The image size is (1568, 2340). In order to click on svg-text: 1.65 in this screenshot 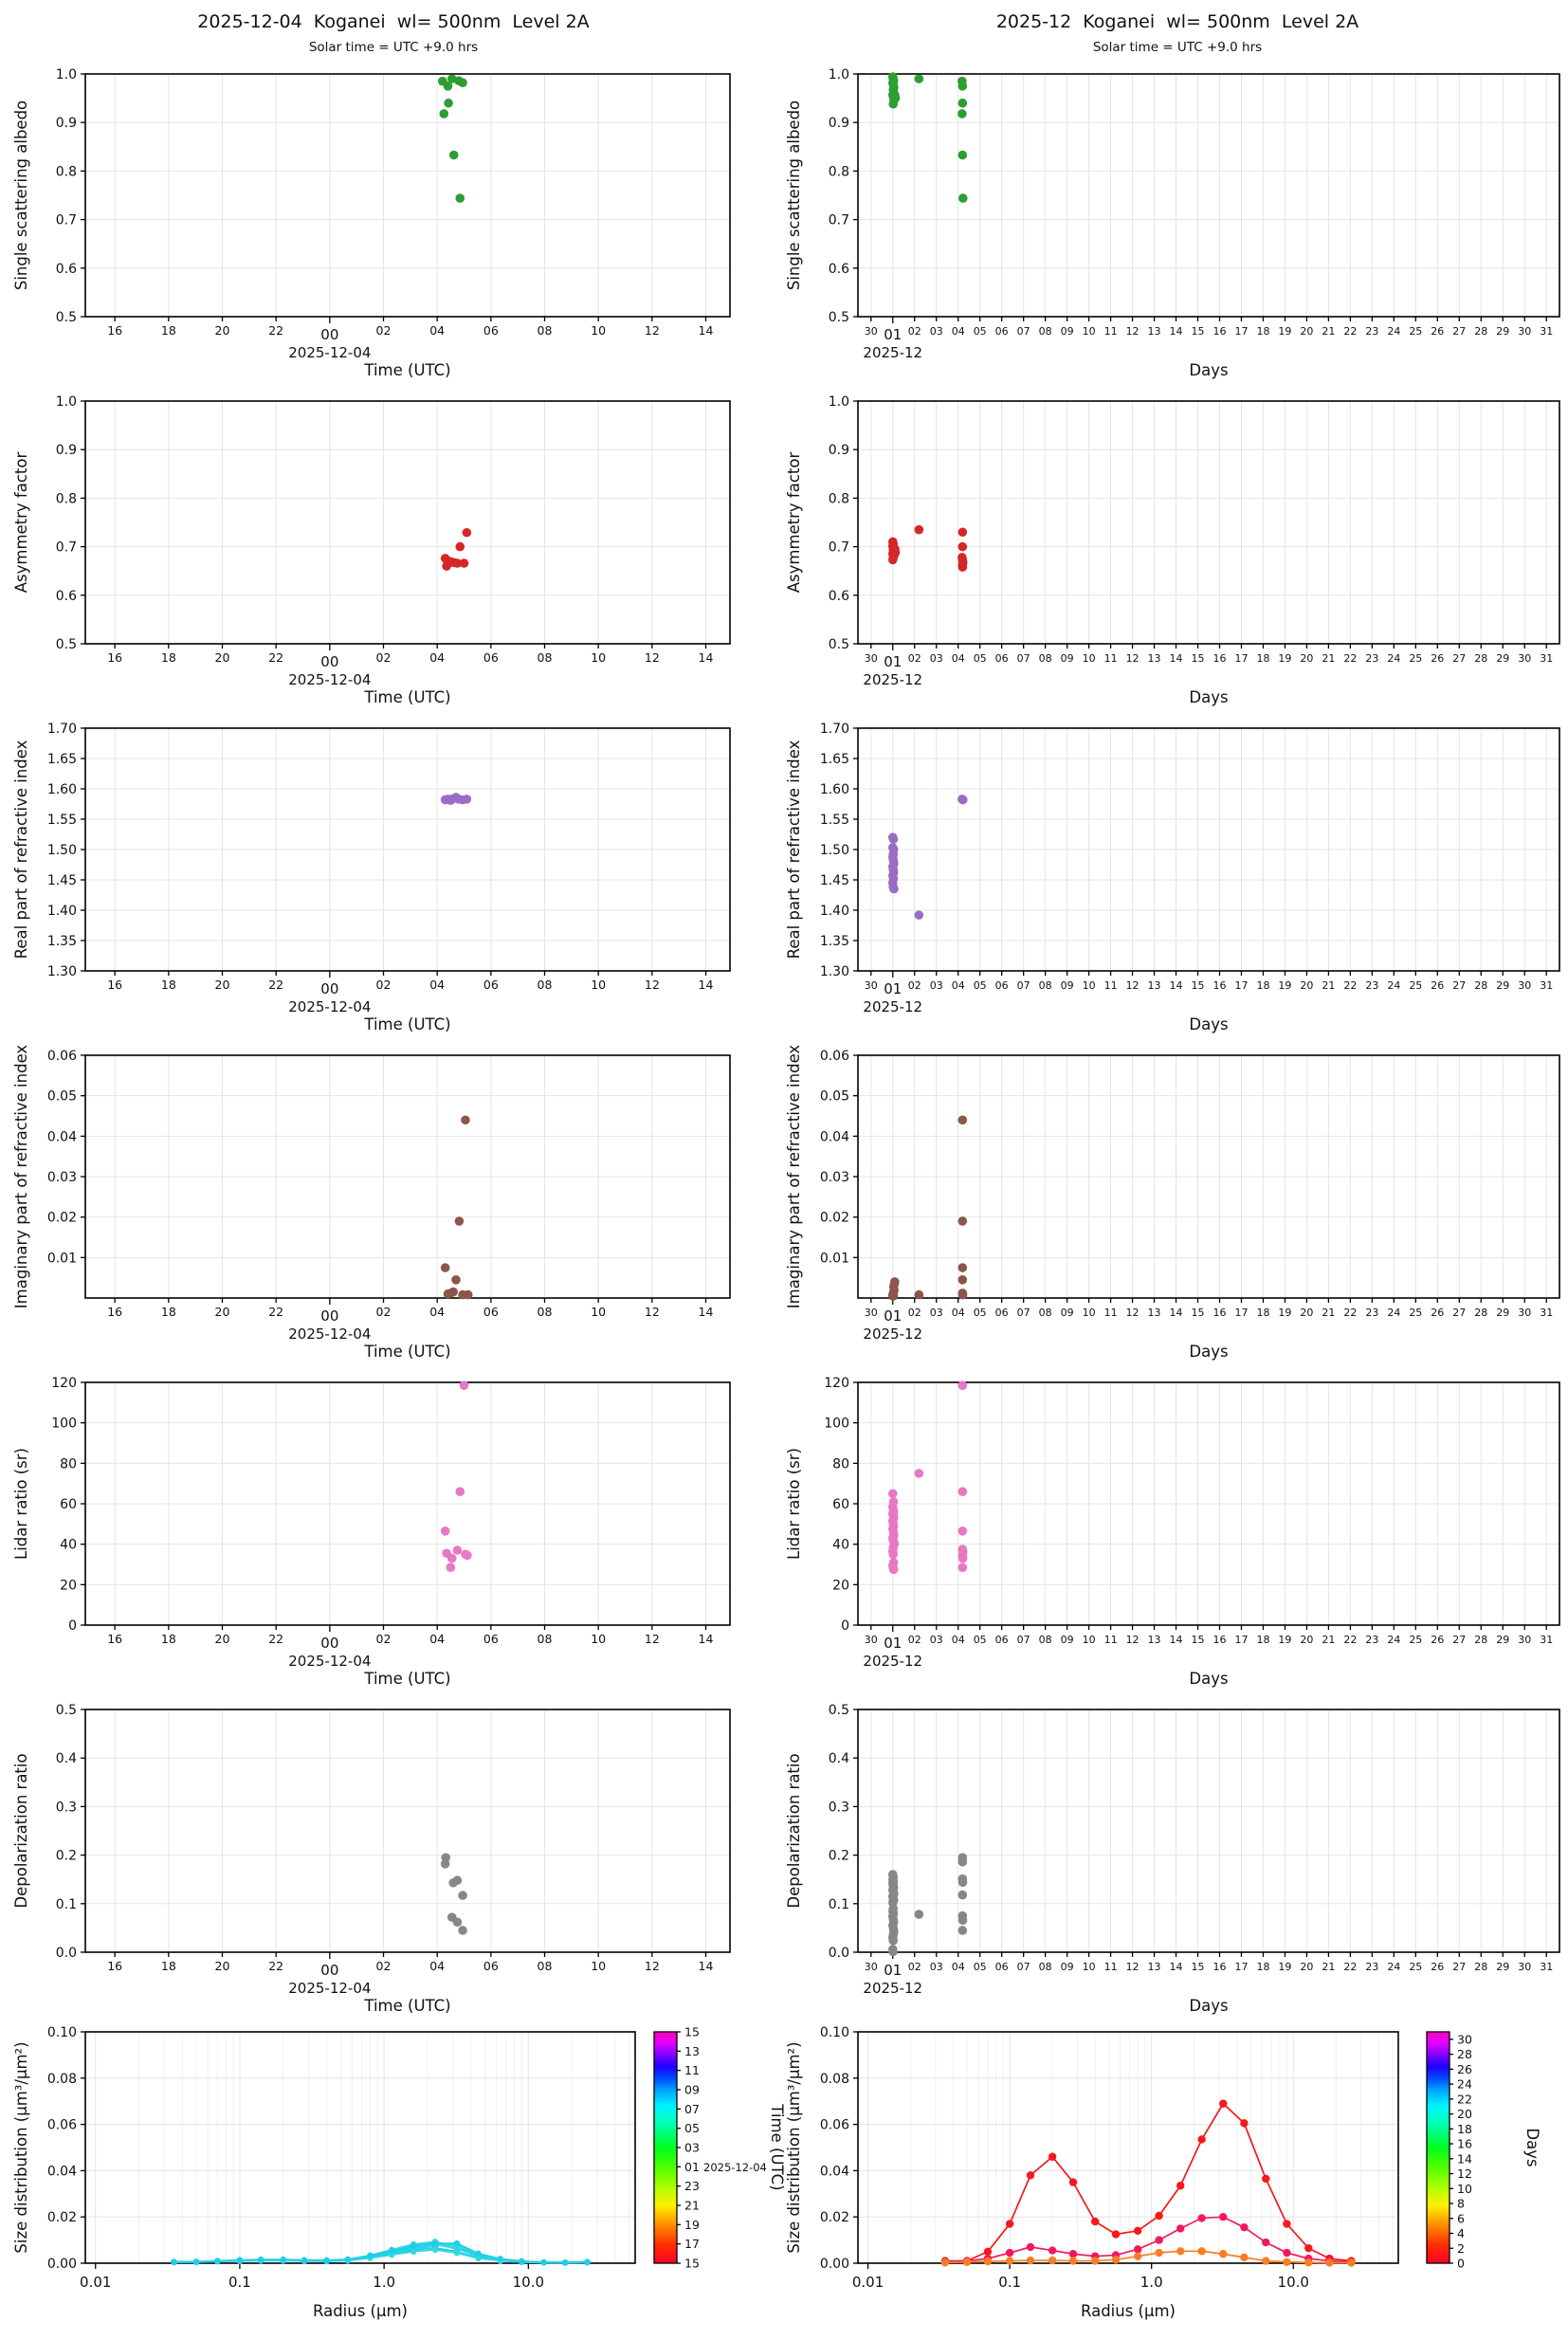, I will do `click(834, 759)`.